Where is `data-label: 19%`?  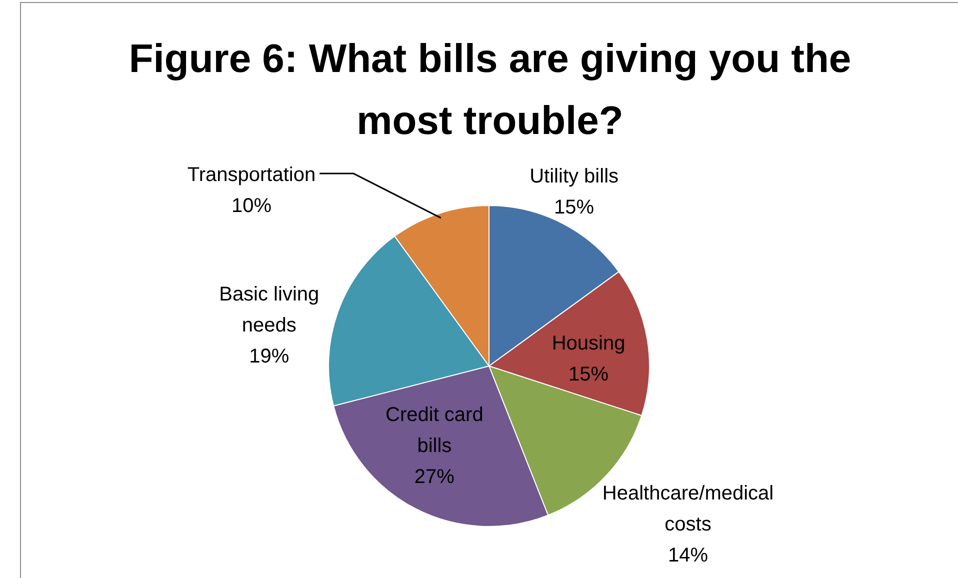
data-label: 19% is located at coordinates (269, 356).